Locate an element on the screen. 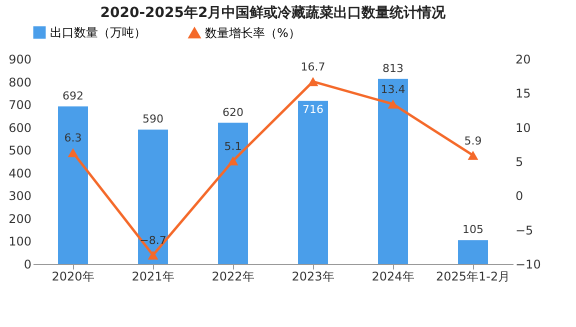  x-tick-label: 2024年 is located at coordinates (393, 277).